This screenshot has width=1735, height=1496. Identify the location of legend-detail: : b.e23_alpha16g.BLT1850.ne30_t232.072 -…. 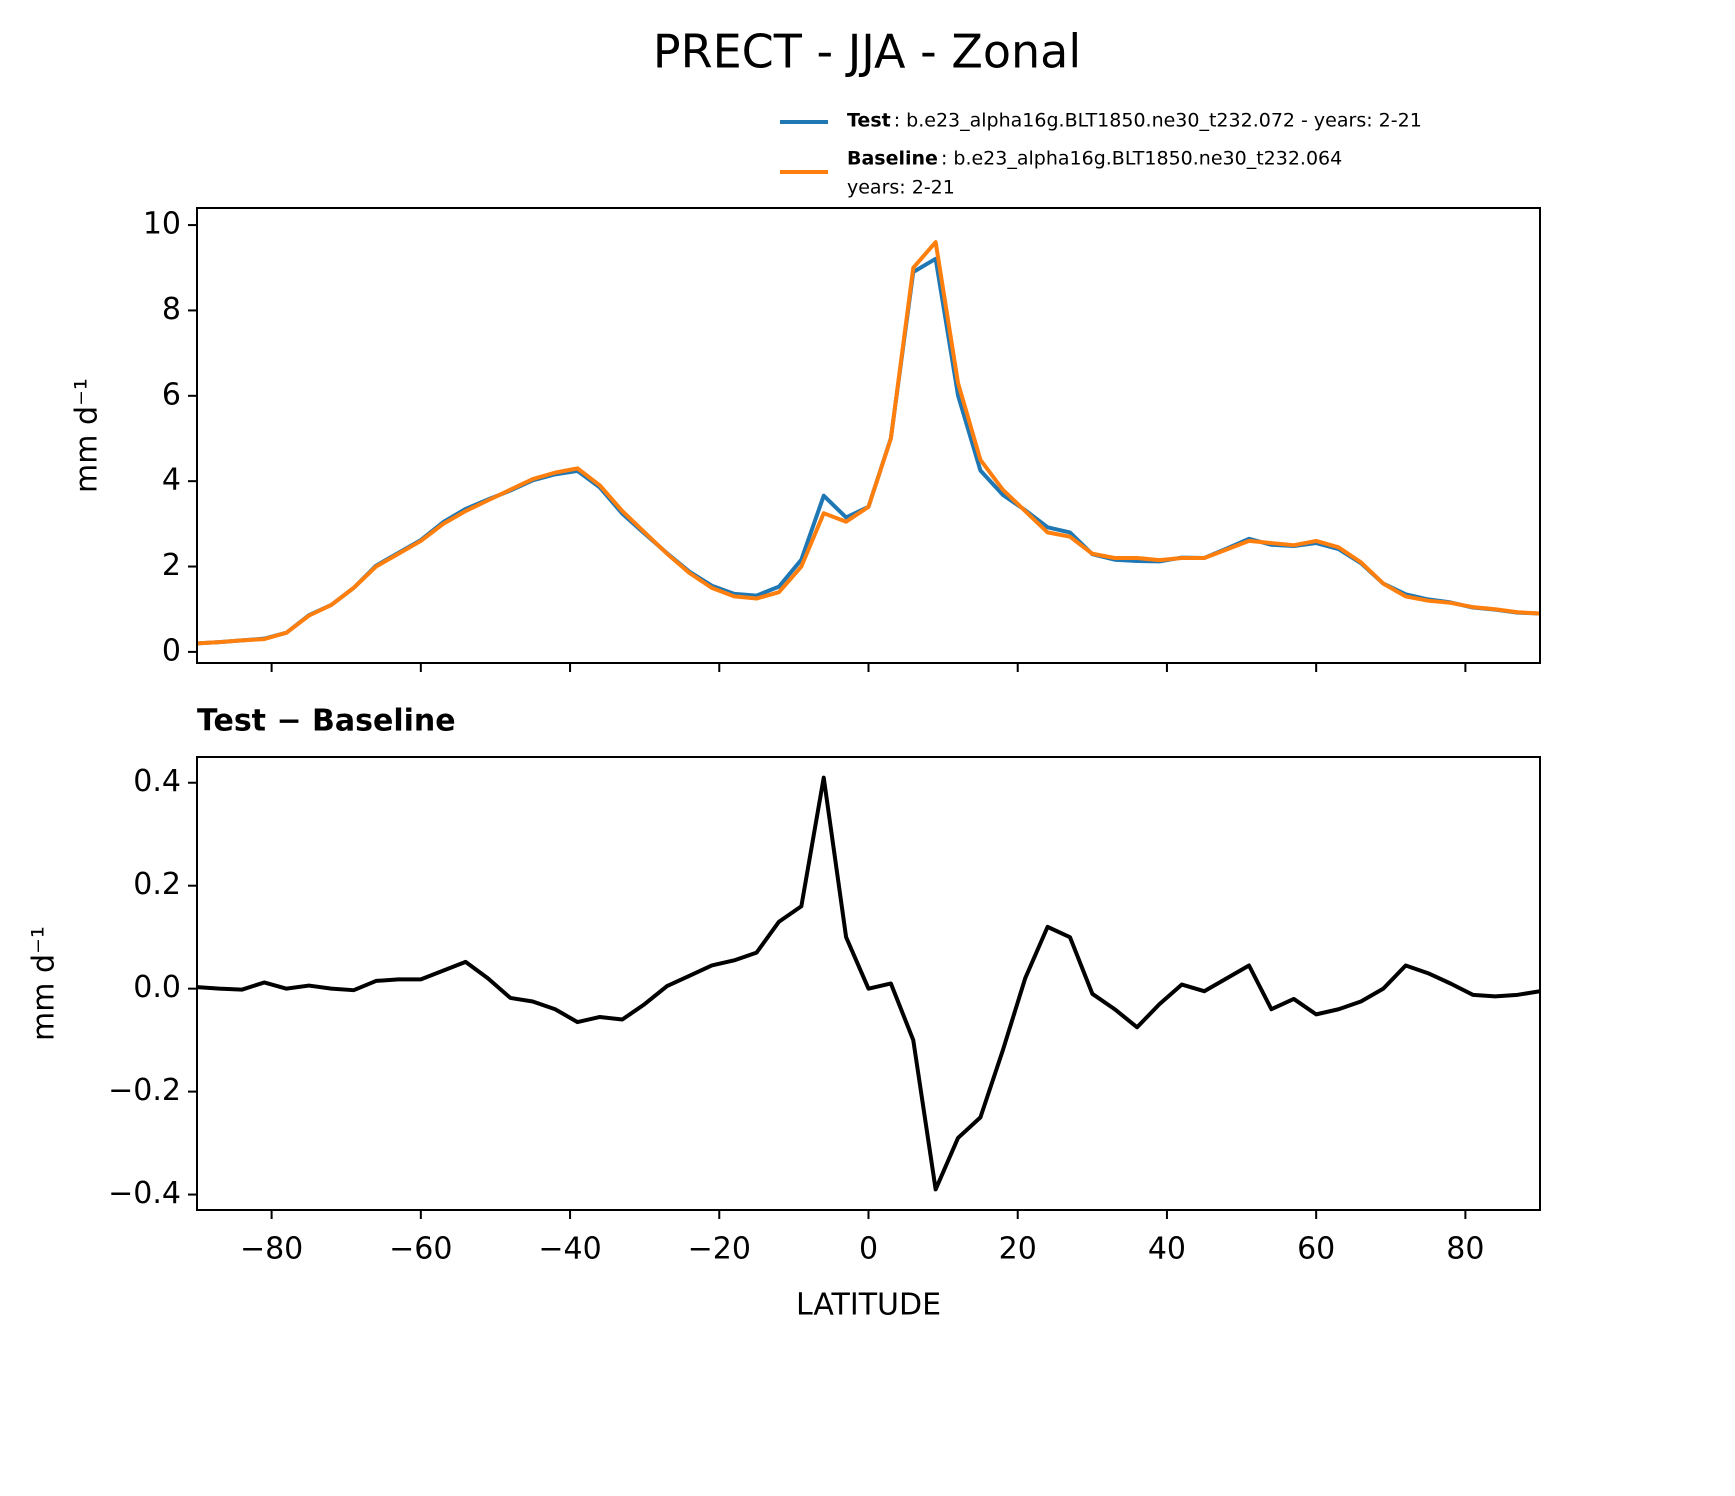
(1158, 121).